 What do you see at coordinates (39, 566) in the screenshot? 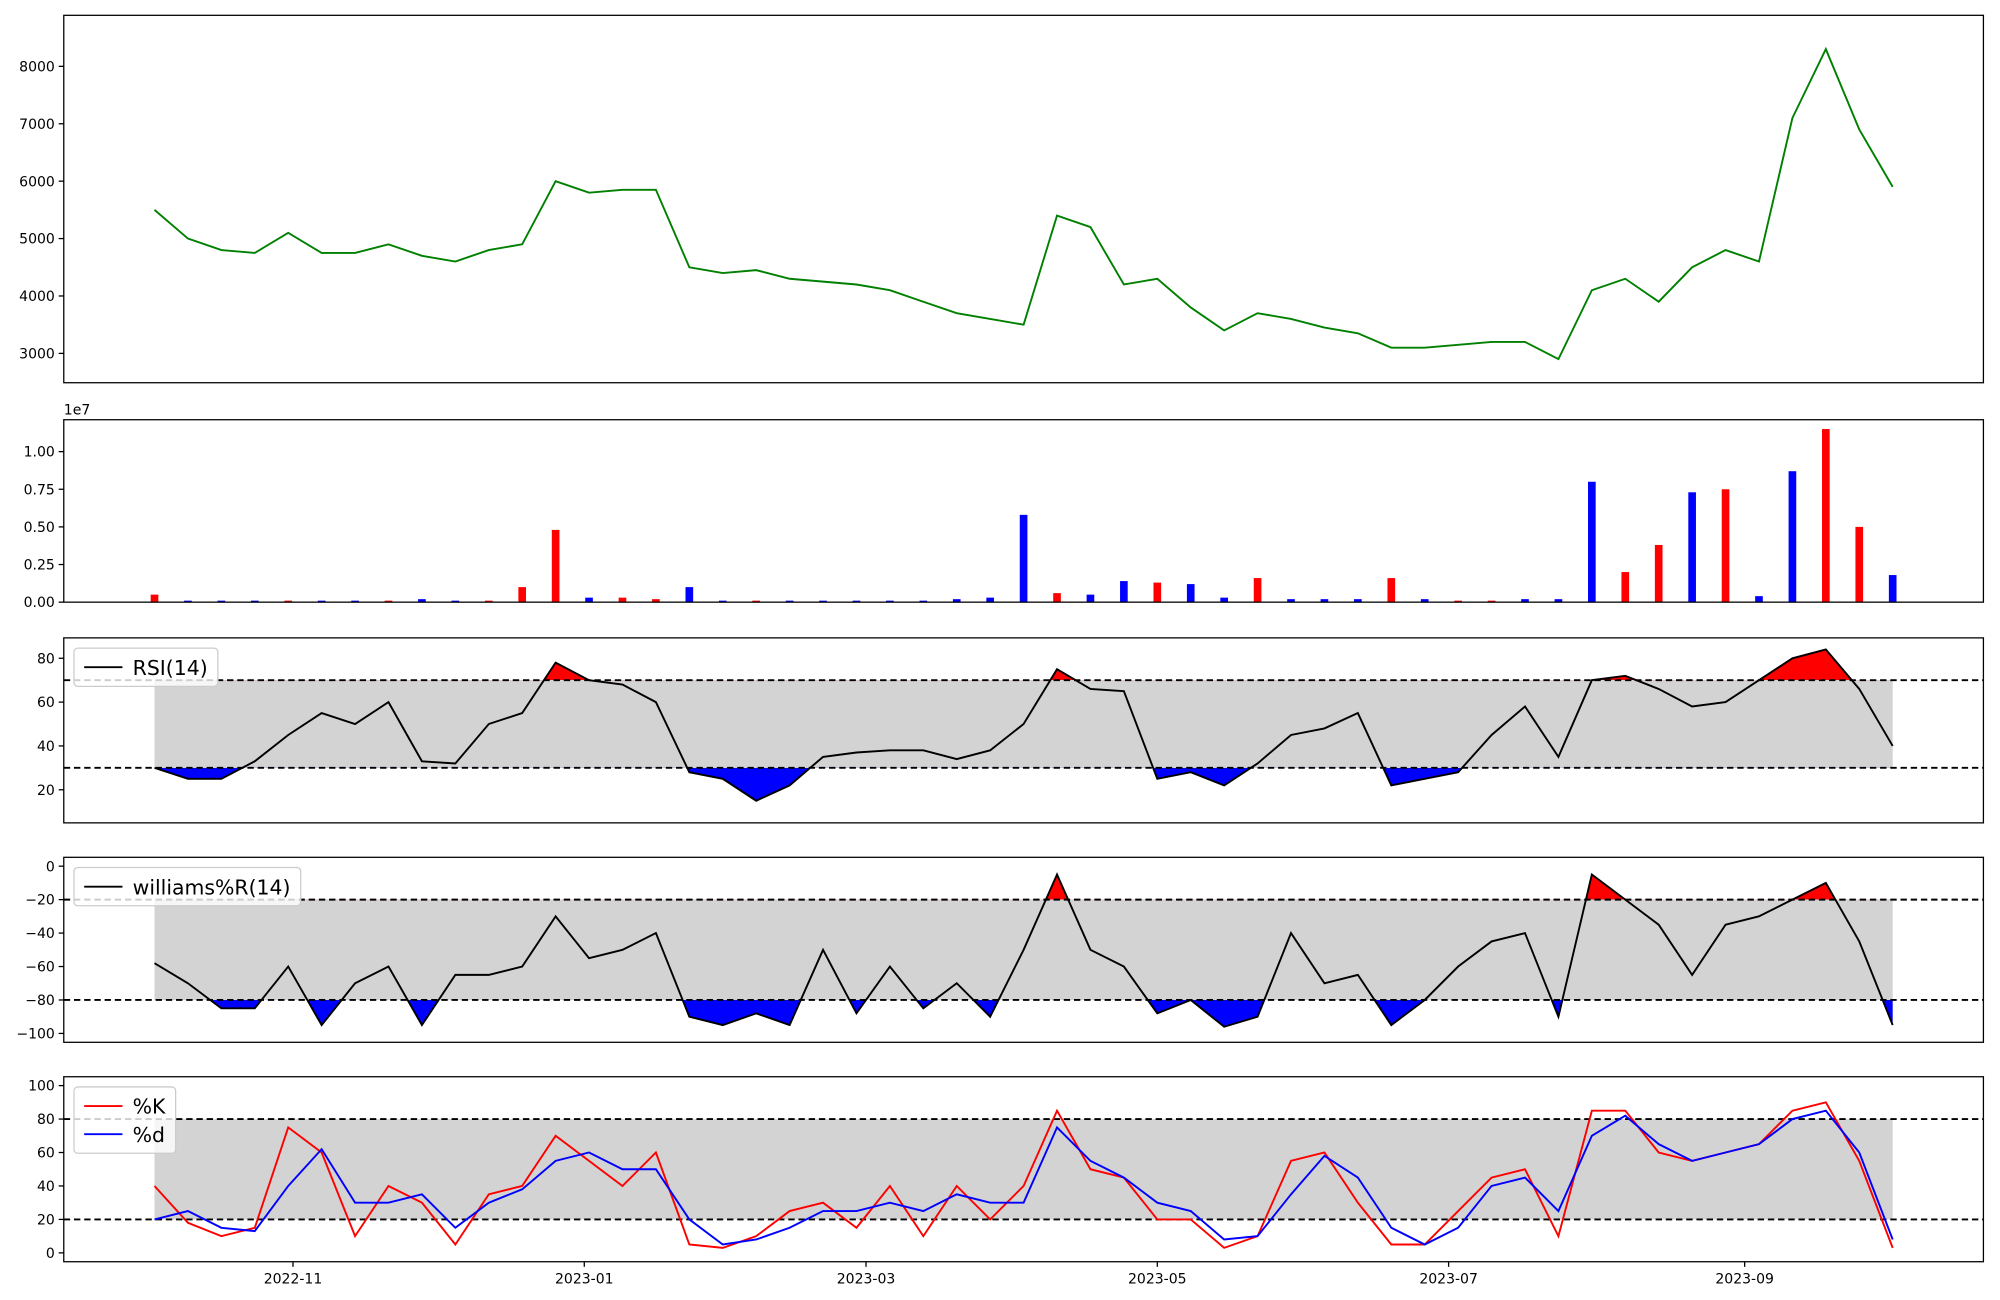
I see `y-tick-label: 0.25` at bounding box center [39, 566].